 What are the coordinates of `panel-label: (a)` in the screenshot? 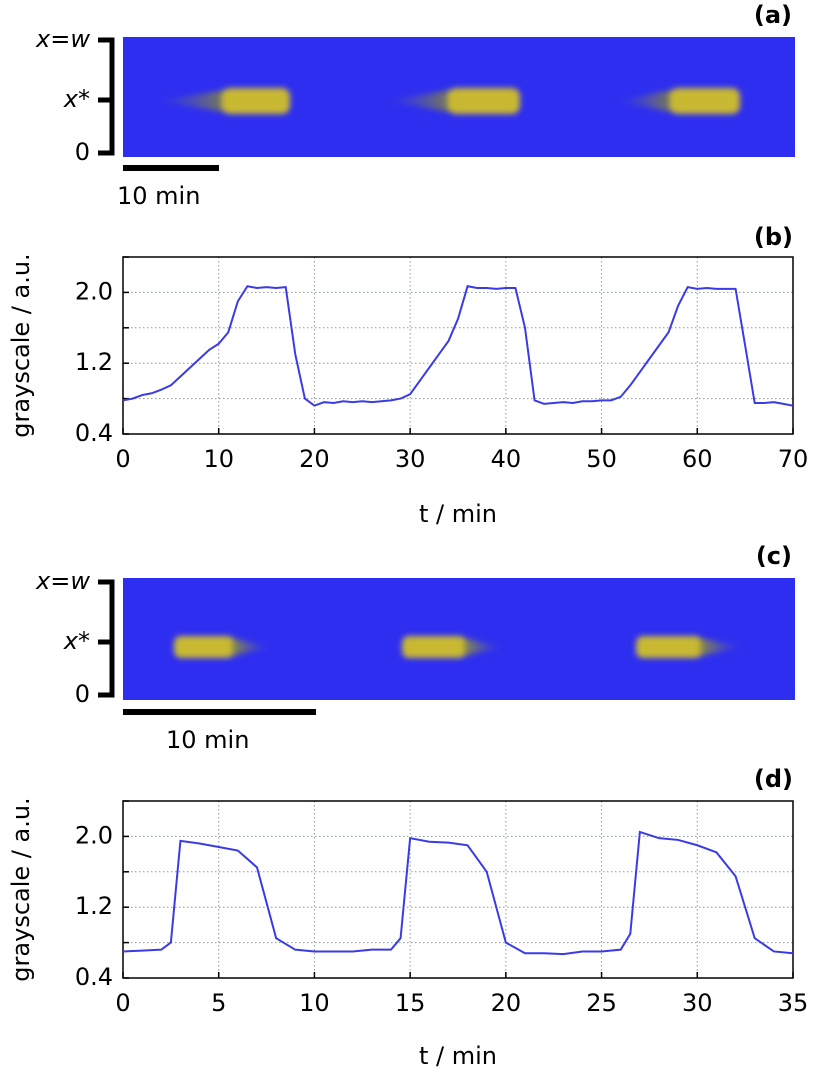 It's located at (773, 15).